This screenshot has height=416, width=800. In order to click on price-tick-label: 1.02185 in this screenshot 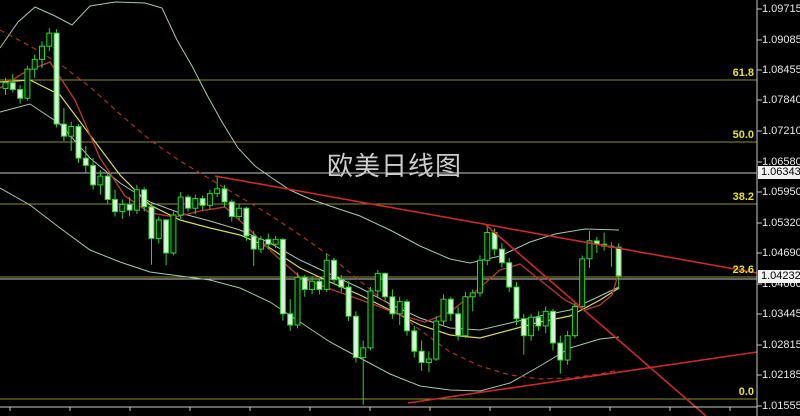, I will do `click(781, 375)`.